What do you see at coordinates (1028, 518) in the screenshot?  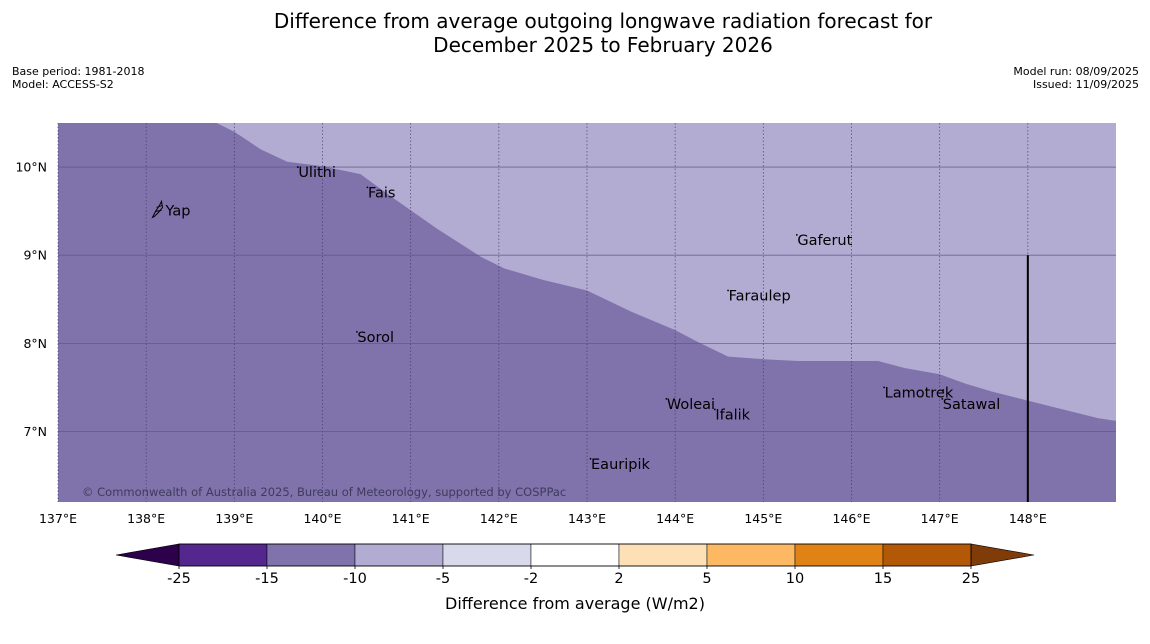 I see `longitude-tick-label: 148°E` at bounding box center [1028, 518].